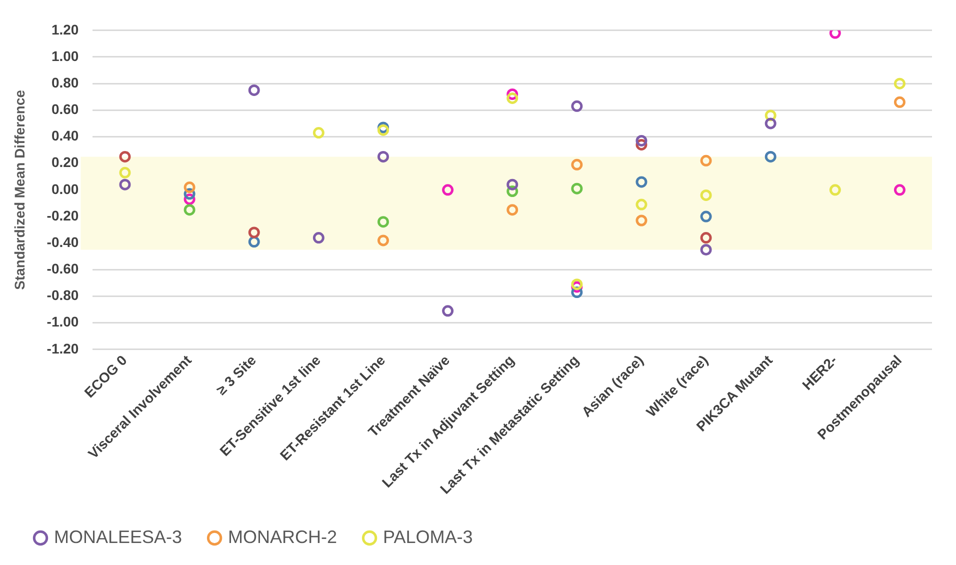  I want to click on y-tick-label: 0.20, so click(65, 162).